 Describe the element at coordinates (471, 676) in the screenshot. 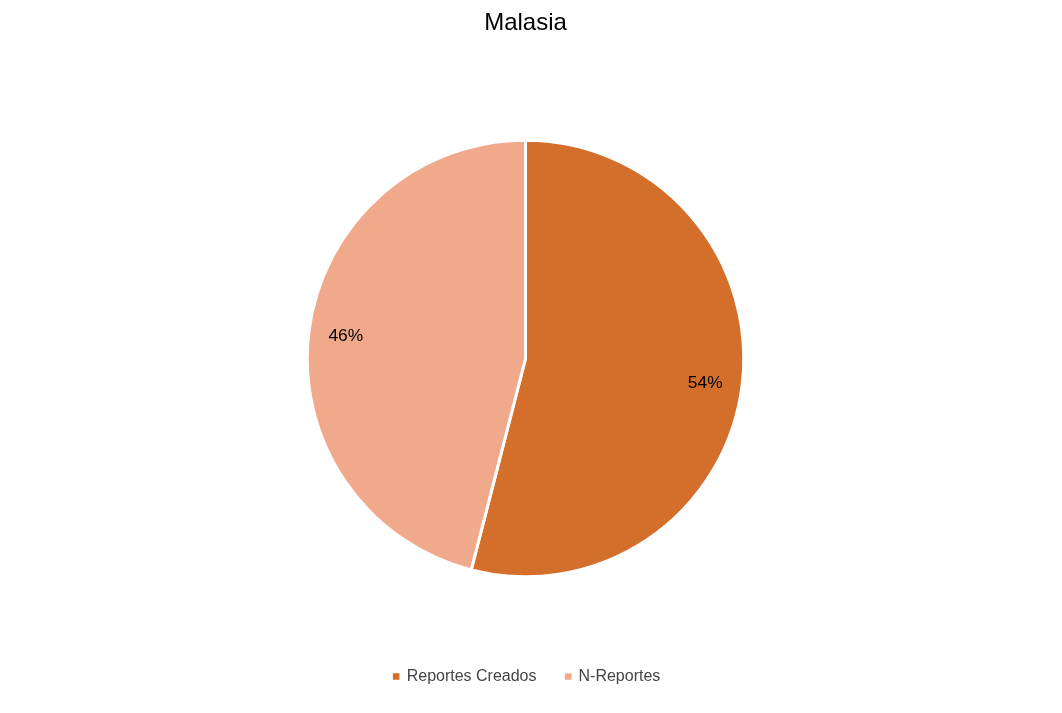

I see `legend-label: Reportes Creados` at that location.